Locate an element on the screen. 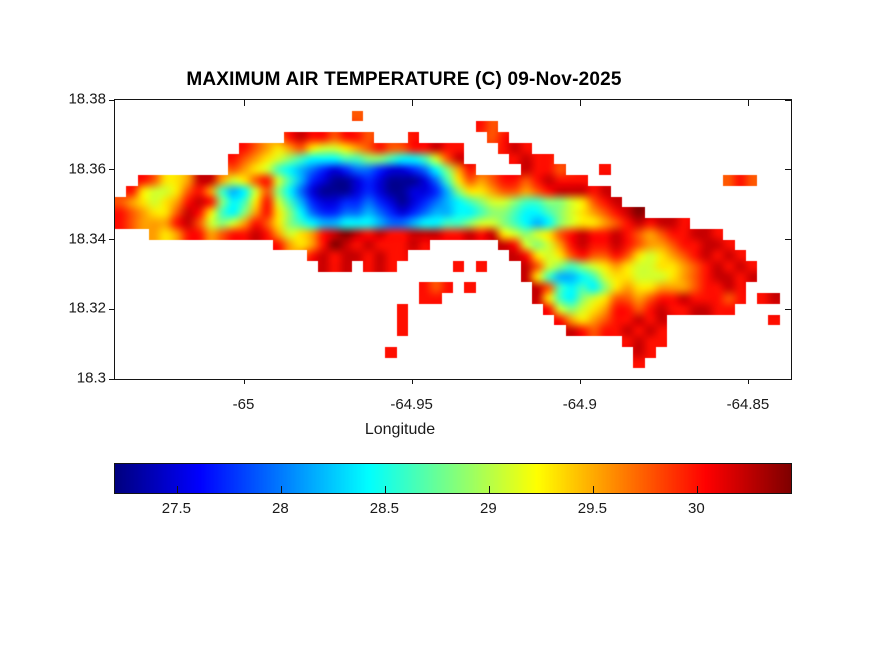 The width and height of the screenshot is (875, 656). y-tick-label: 18.38 is located at coordinates (87, 99).